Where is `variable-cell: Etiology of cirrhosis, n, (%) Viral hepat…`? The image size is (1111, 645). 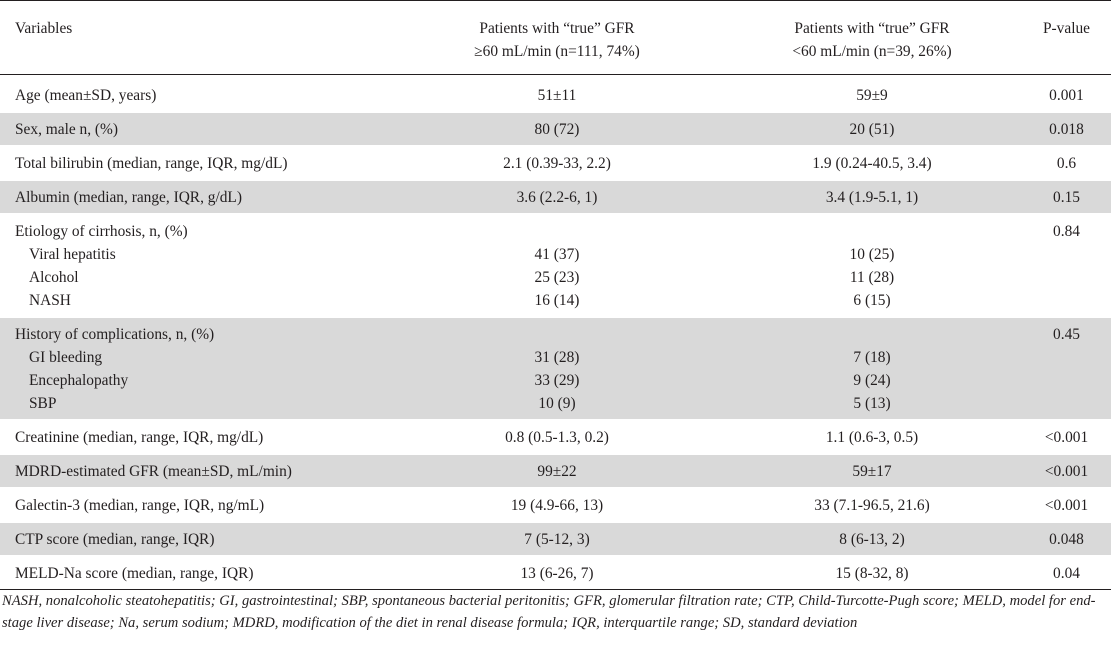 variable-cell: Etiology of cirrhosis, n, (%) Viral hepat… is located at coordinates (196, 265).